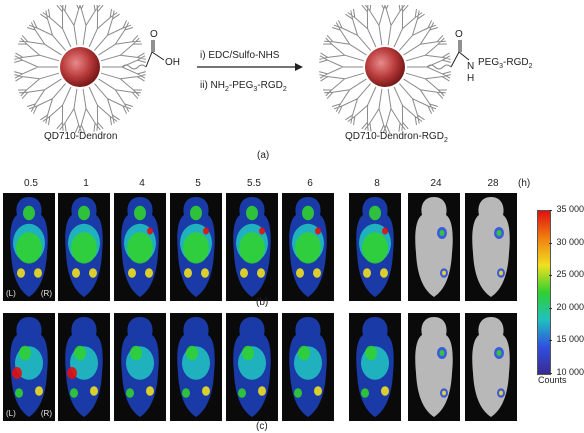  I want to click on dendron-right-label: QD710-Dendron-RGD2, so click(396, 137).